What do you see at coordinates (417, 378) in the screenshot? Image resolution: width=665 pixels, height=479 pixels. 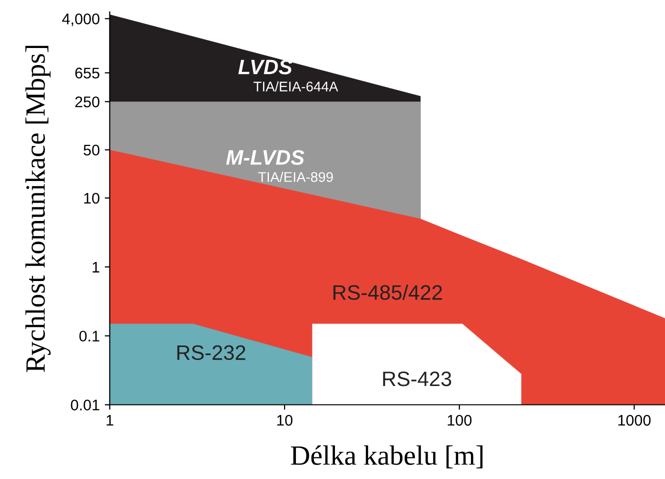 I see `series-label: RS-423` at bounding box center [417, 378].